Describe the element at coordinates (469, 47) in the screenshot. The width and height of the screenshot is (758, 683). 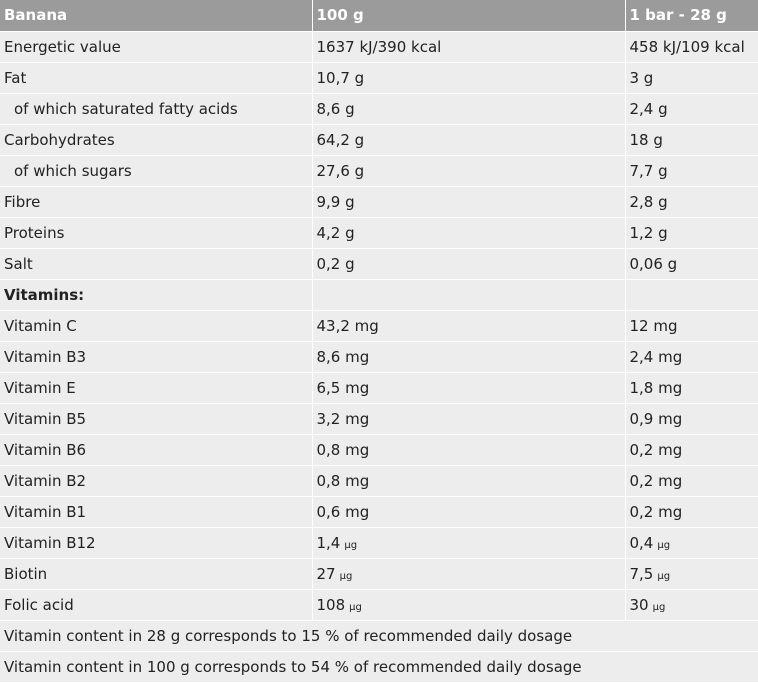
I see `table-cell: 1637 kJ/390 kcal` at that location.